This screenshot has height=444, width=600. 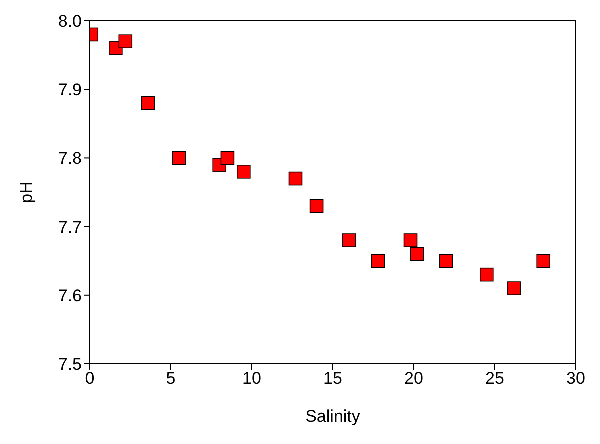 I want to click on y-tick-label: 7.7, so click(x=70, y=227).